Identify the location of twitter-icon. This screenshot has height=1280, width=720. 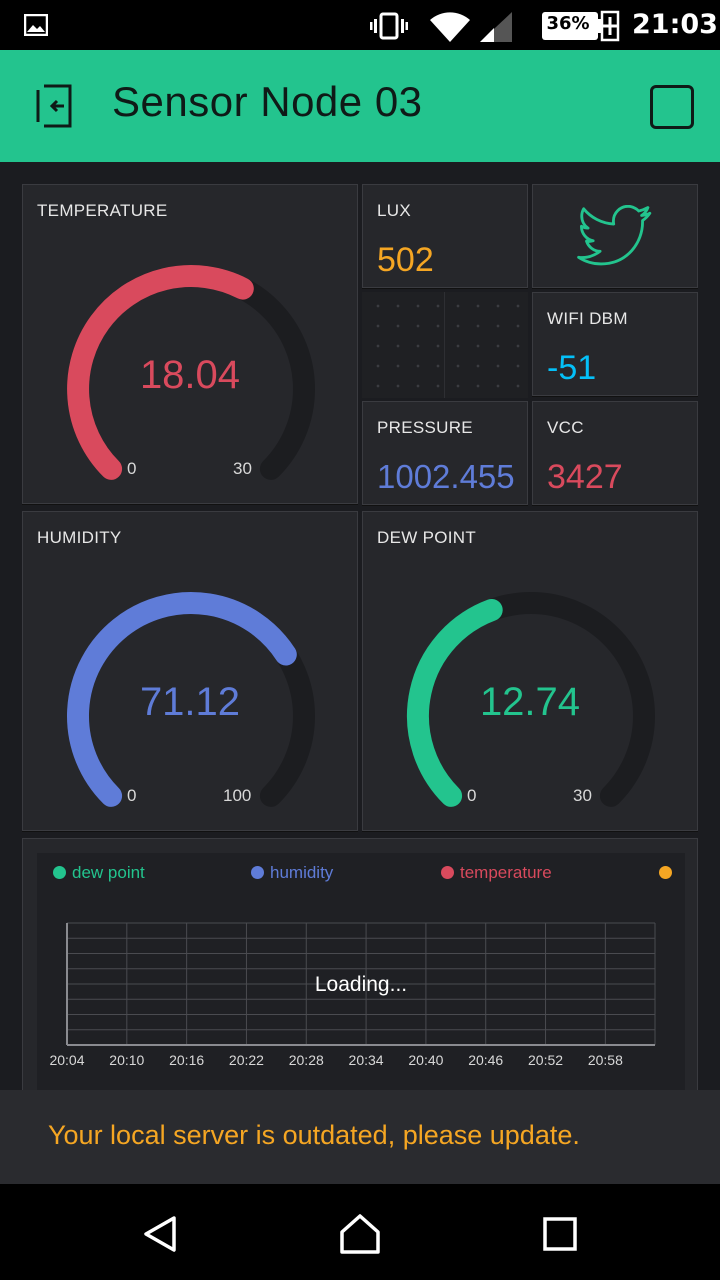
(614, 235).